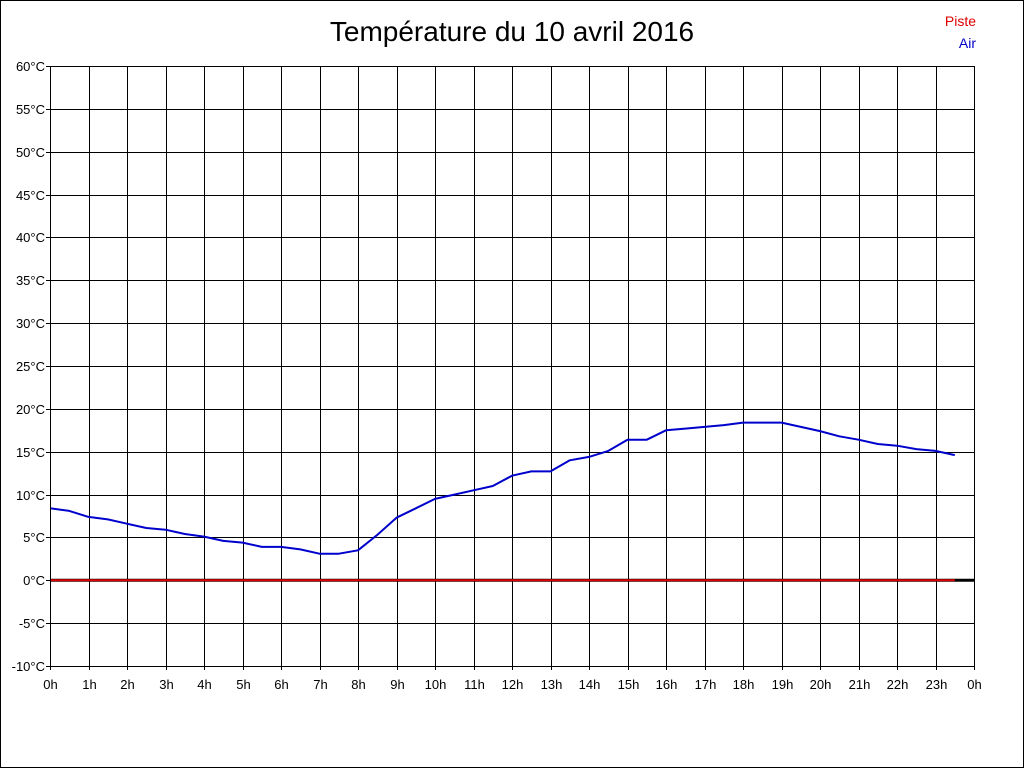 The width and height of the screenshot is (1024, 768). What do you see at coordinates (30, 366) in the screenshot?
I see `y-tick-label: 25°C` at bounding box center [30, 366].